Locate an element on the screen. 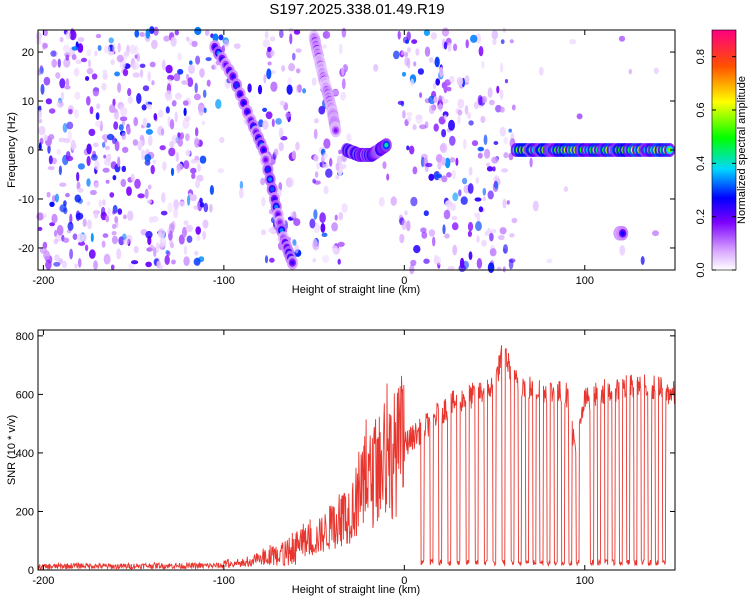 The width and height of the screenshot is (750, 600). spectrogram-y-tick-label: 20 is located at coordinates (28, 53).